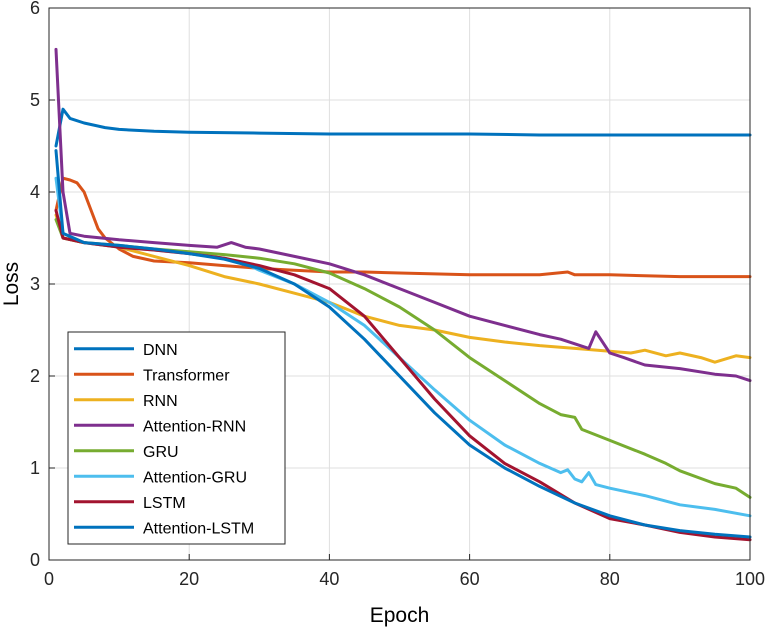  I want to click on y-tick-label: 2, so click(35, 376).